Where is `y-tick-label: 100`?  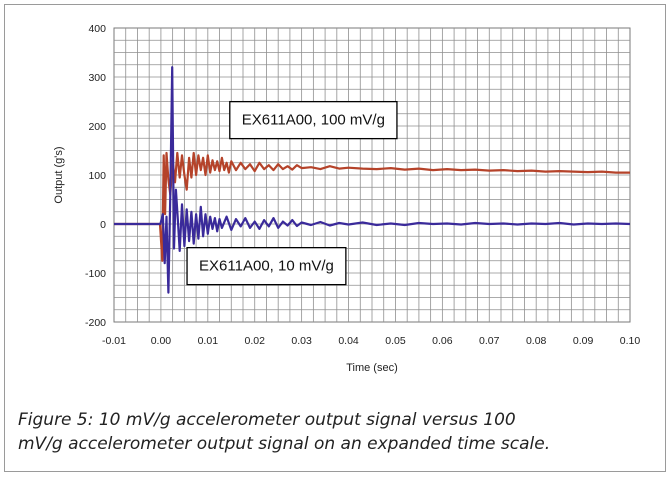
y-tick-label: 100 is located at coordinates (97, 176).